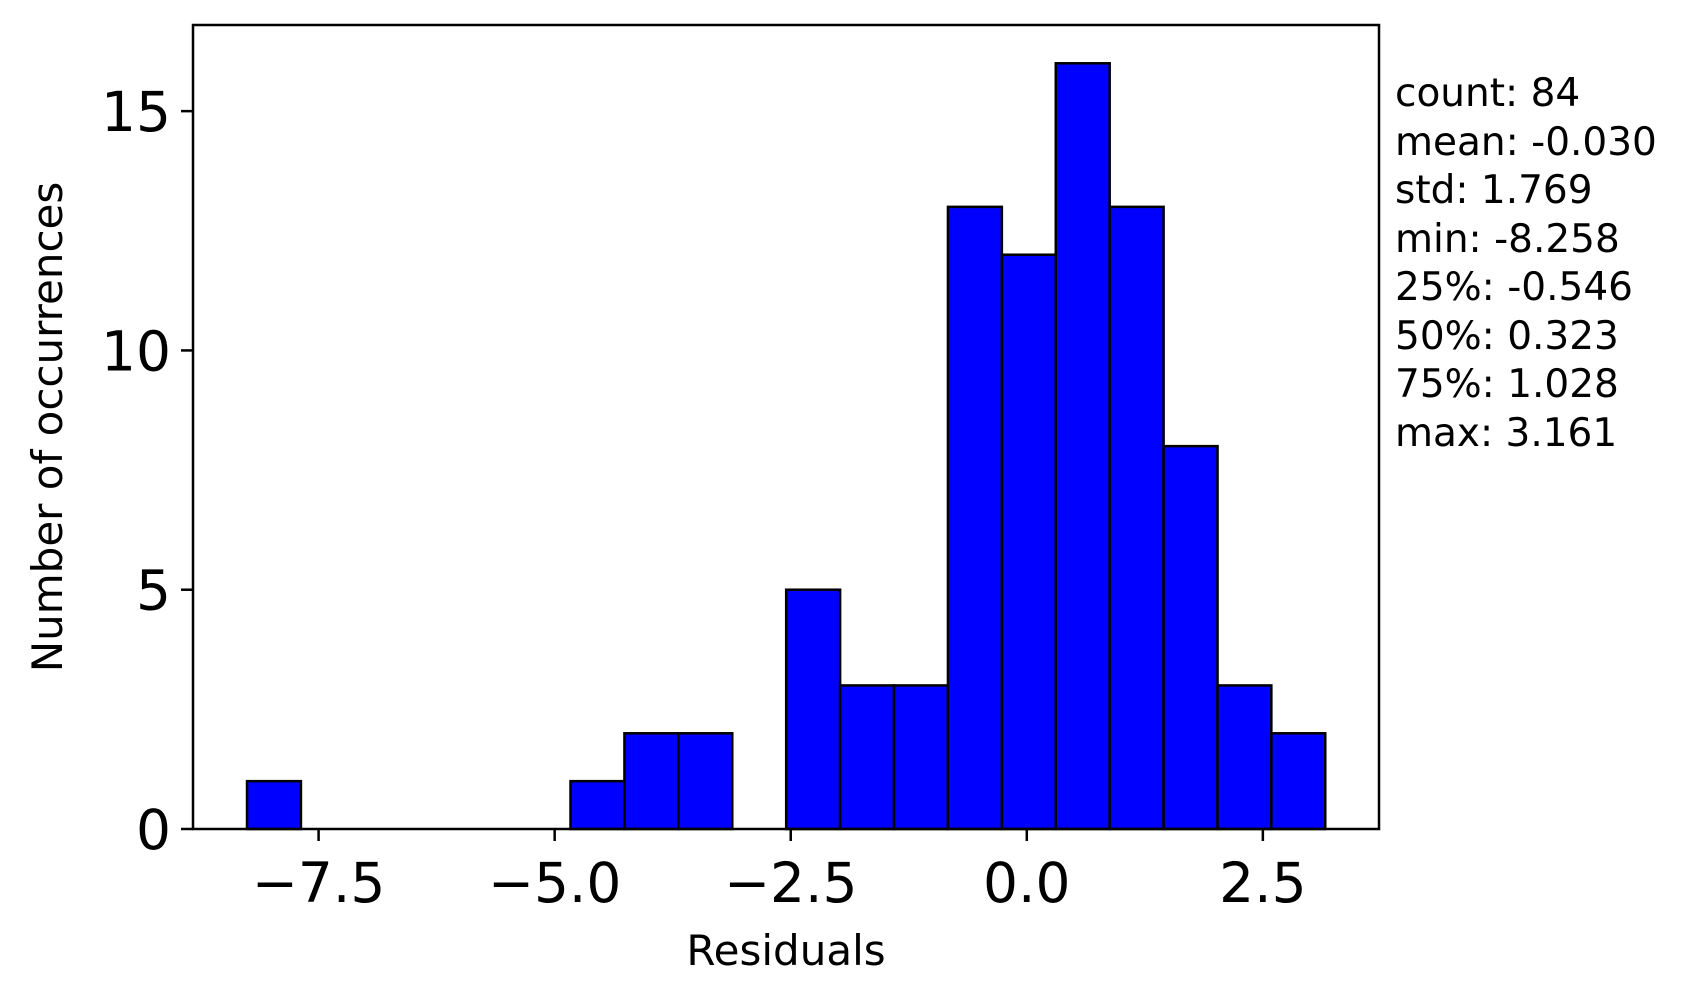 This screenshot has height=996, width=1695. Describe the element at coordinates (153, 591) in the screenshot. I see `y-tick-label: 5` at that location.